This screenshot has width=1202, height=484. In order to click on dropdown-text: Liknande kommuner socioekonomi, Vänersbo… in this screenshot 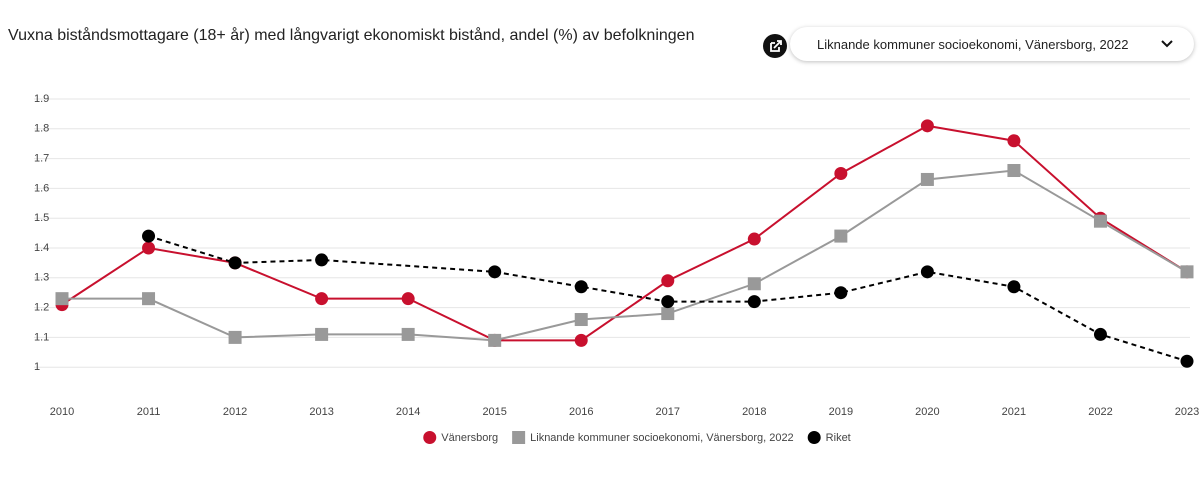, I will do `click(973, 44)`.